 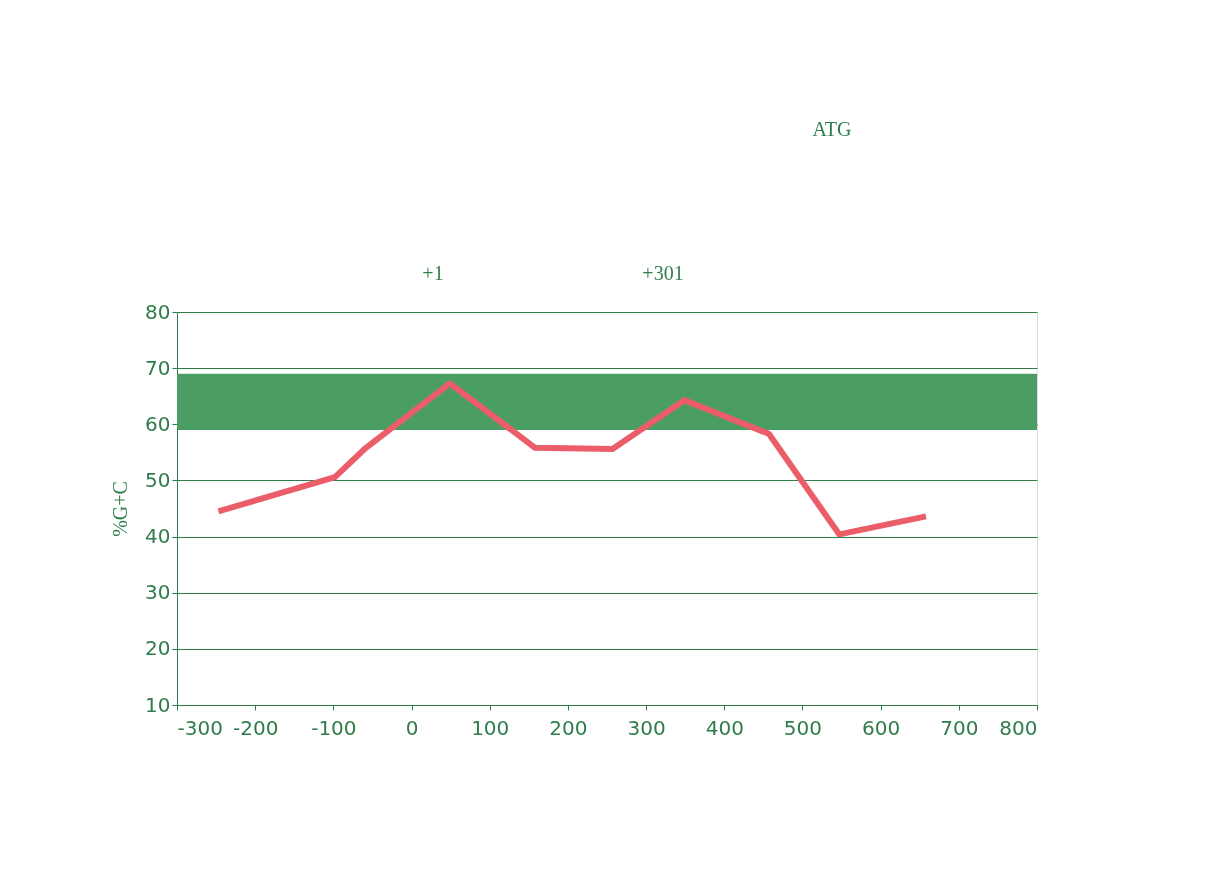 What do you see at coordinates (646, 727) in the screenshot?
I see `x-tick-label: 300` at bounding box center [646, 727].